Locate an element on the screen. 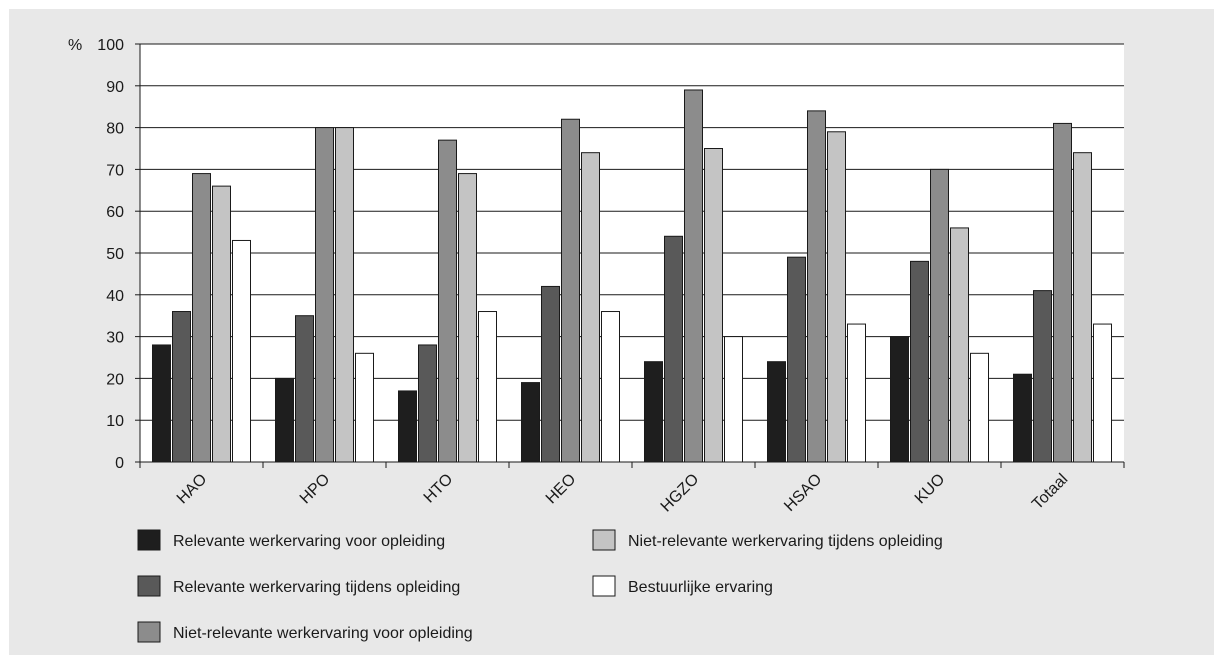 The image size is (1214, 655). x-tick-label: HPO is located at coordinates (315, 489).